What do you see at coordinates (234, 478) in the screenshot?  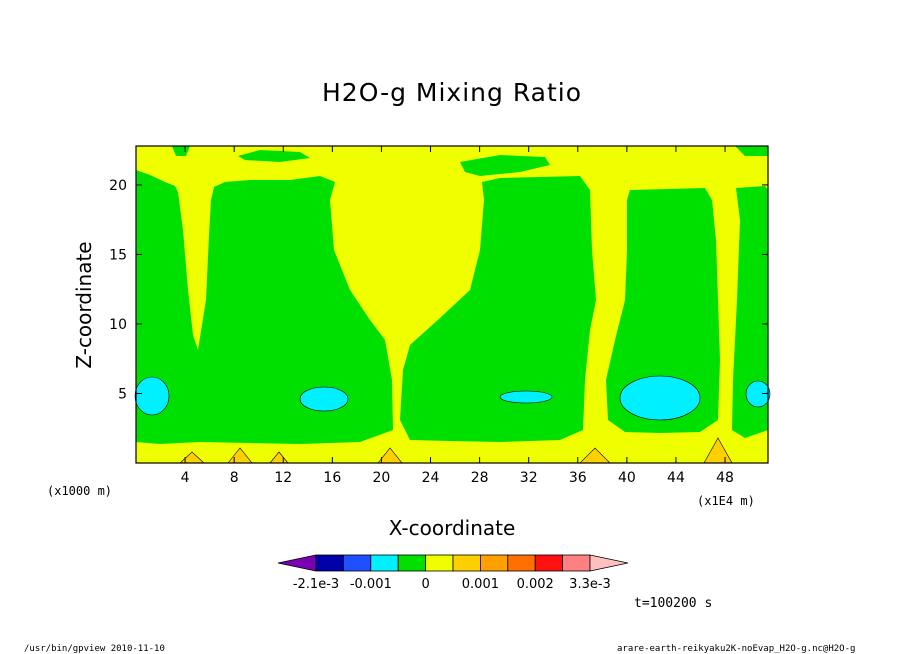 I see `x-tick-label: 8` at bounding box center [234, 478].